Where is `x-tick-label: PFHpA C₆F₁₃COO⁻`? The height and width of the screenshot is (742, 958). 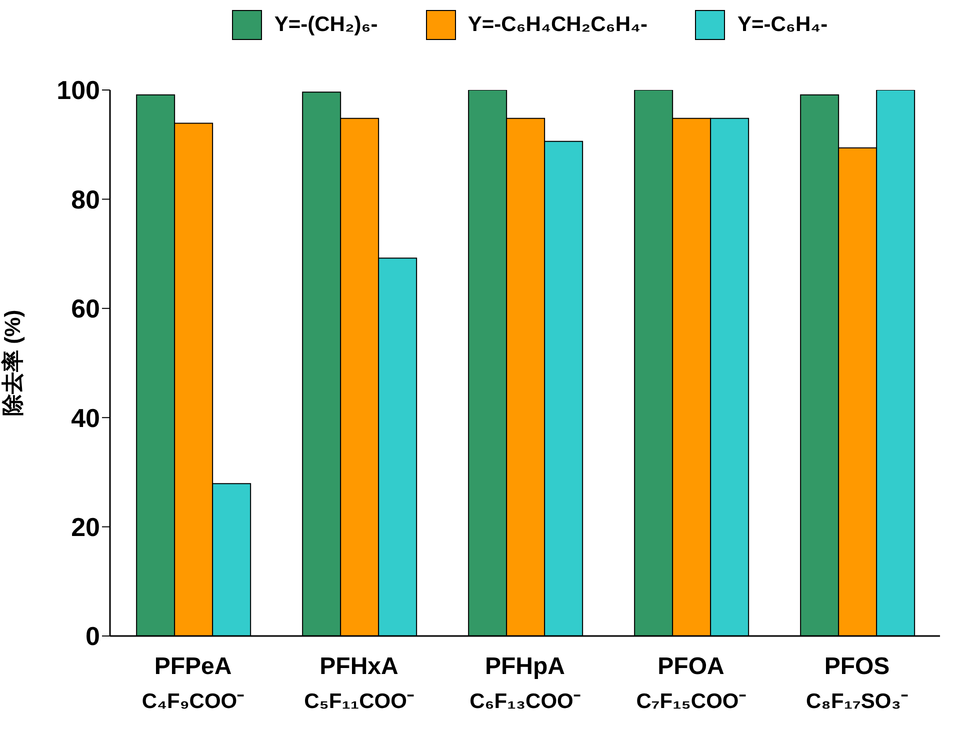
x-tick-label: PFHpA C₆F₁₃COO⁻ is located at coordinates (525, 683).